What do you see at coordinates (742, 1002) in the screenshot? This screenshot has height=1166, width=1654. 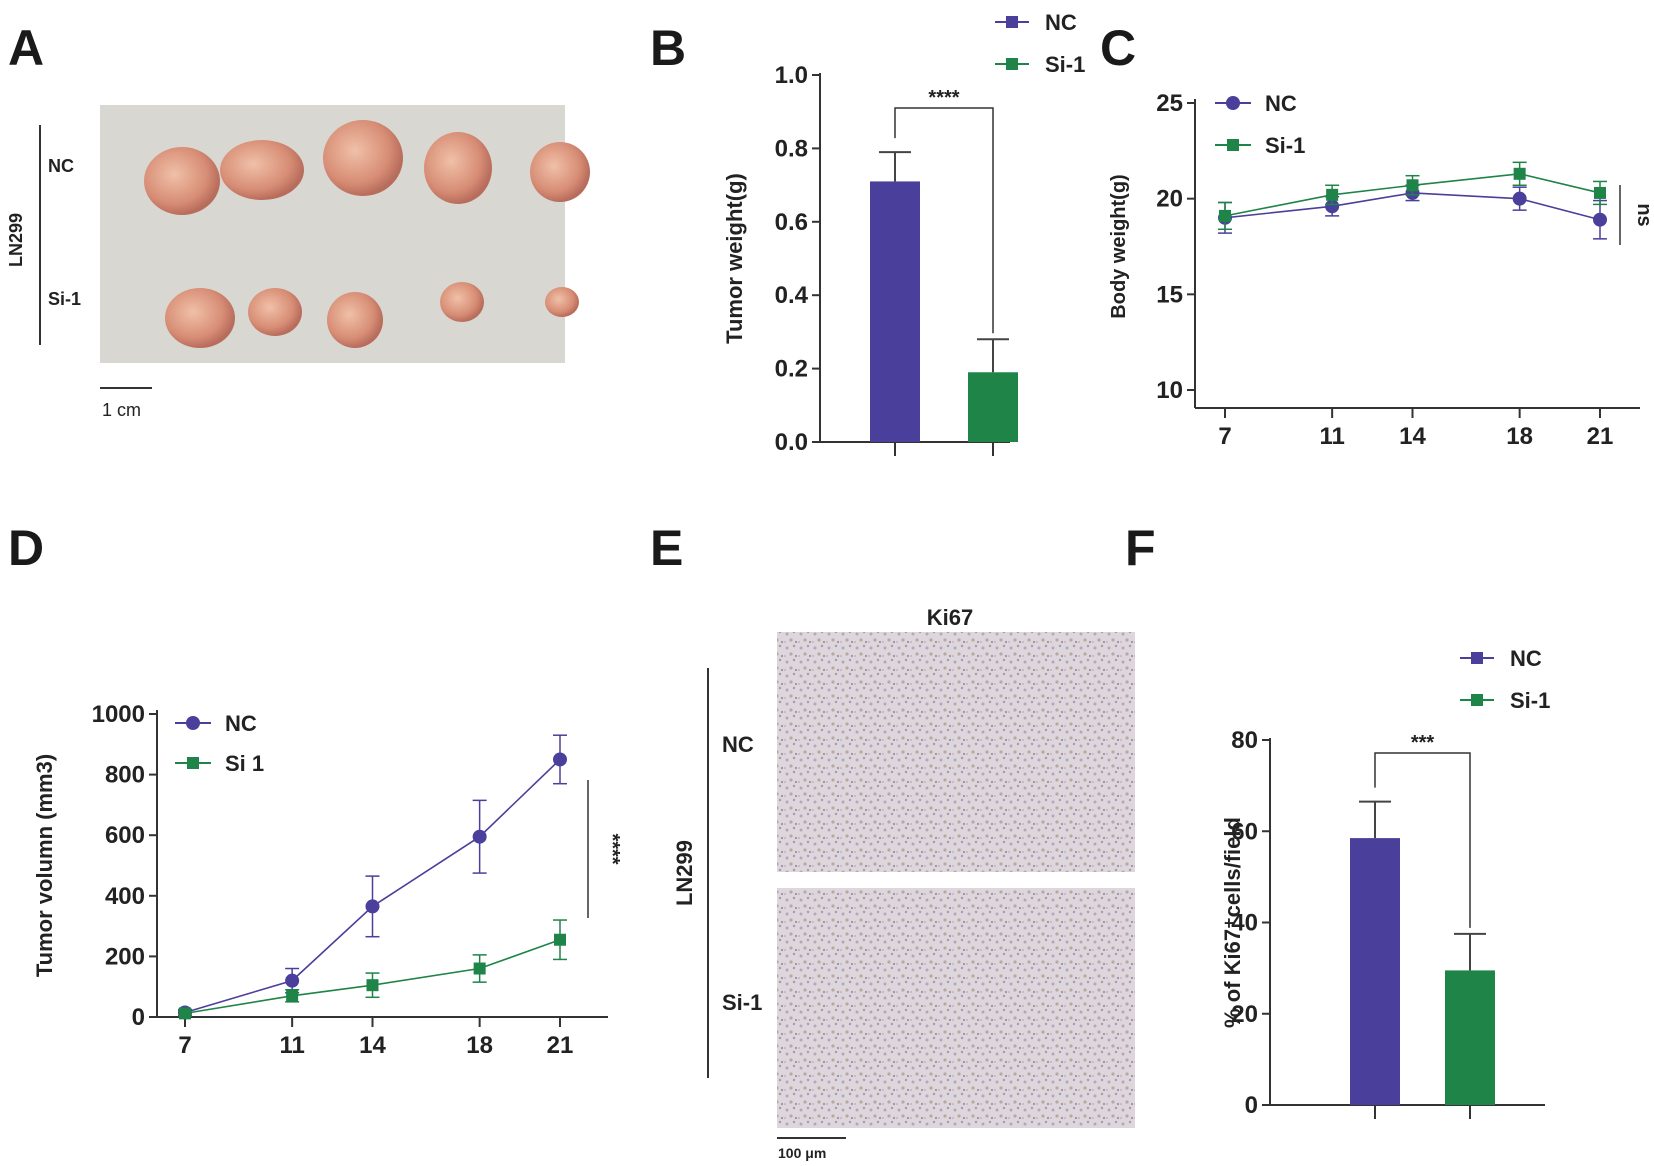 I see `ihc-row-label-si: Si-1` at bounding box center [742, 1002].